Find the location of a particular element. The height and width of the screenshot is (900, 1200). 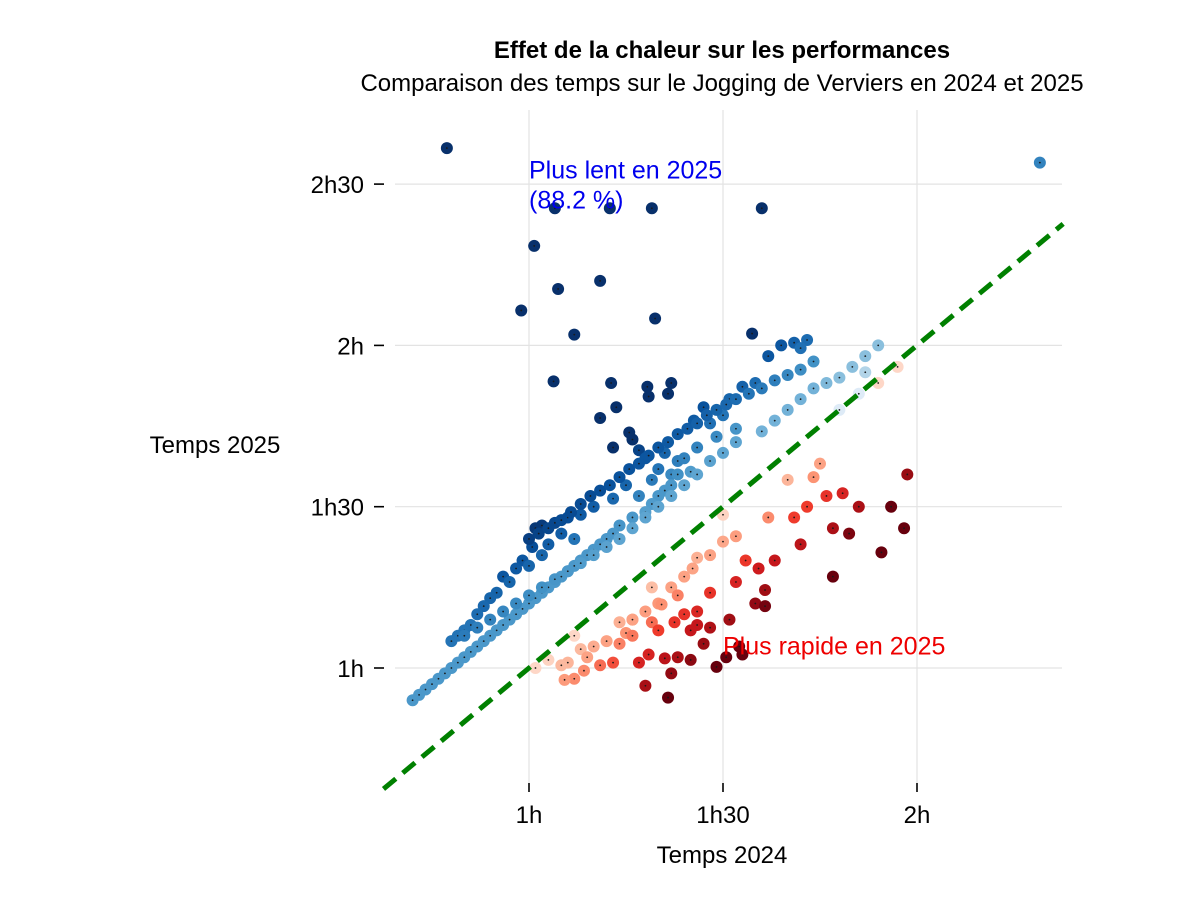

y-tick-label: 1h30 is located at coordinates (337, 508).